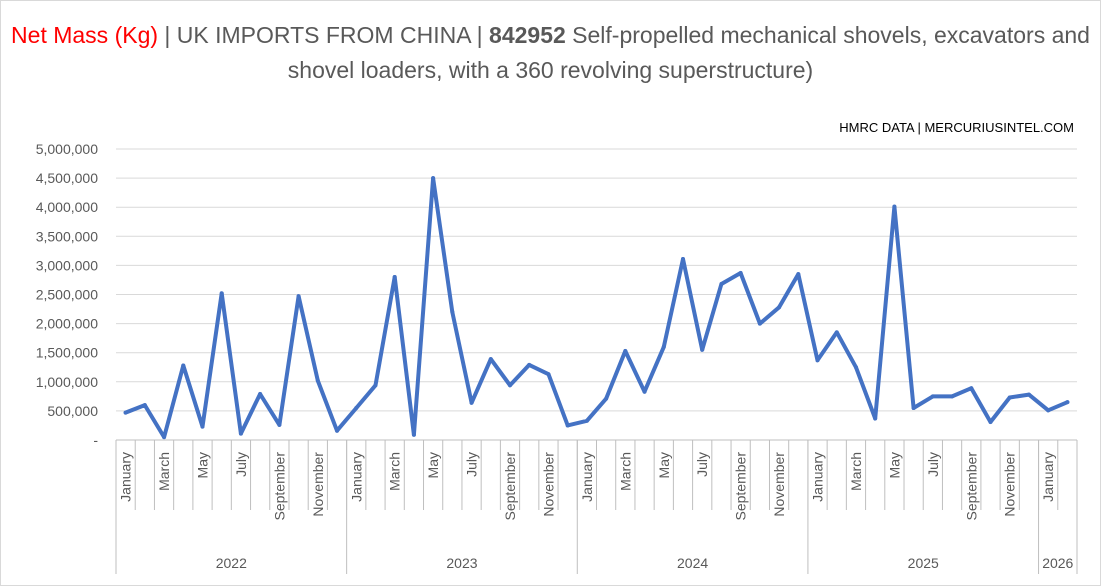 The height and width of the screenshot is (586, 1101). Describe the element at coordinates (956, 127) in the screenshot. I see `source-label: HMRC DATA | MERCURIUSINTEL.COM` at that location.